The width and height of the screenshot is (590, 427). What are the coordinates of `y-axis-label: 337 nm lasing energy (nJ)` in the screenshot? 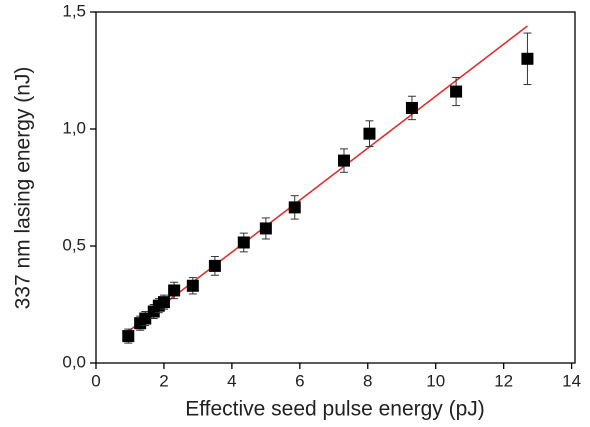 It's located at (23, 188).